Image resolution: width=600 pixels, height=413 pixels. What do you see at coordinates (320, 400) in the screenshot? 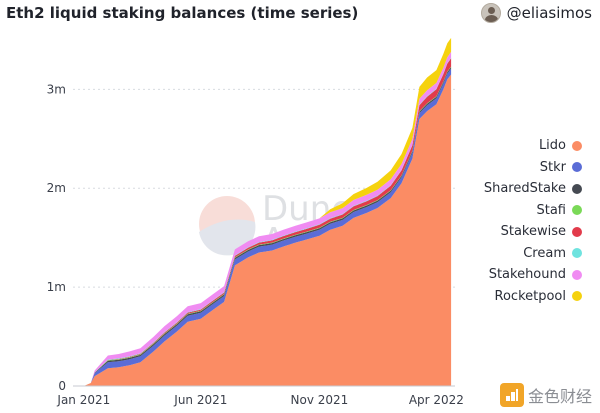
I see `x-tick-label-2: Nov 2021` at bounding box center [320, 400].